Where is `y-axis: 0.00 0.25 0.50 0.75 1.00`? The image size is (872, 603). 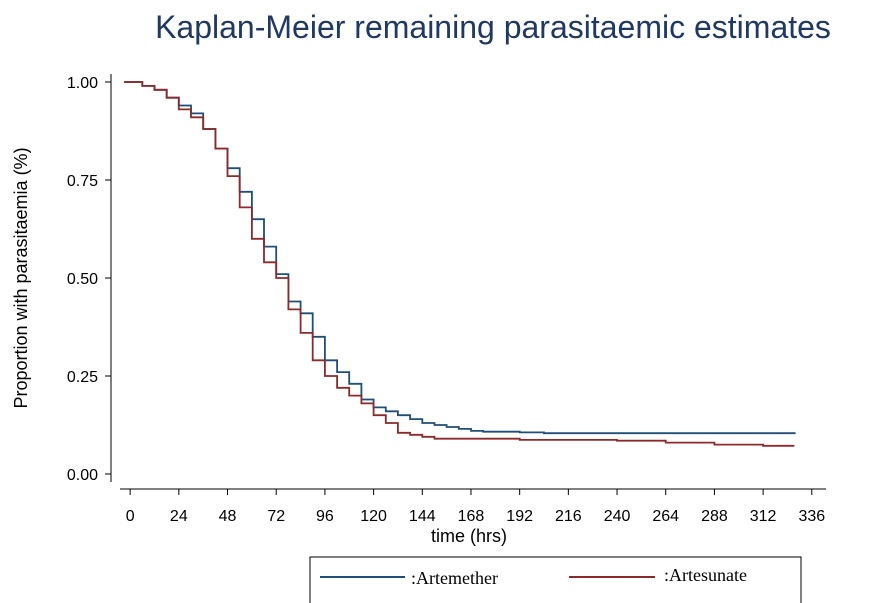 y-axis: 0.00 0.25 0.50 0.75 1.00 is located at coordinates (89, 279).